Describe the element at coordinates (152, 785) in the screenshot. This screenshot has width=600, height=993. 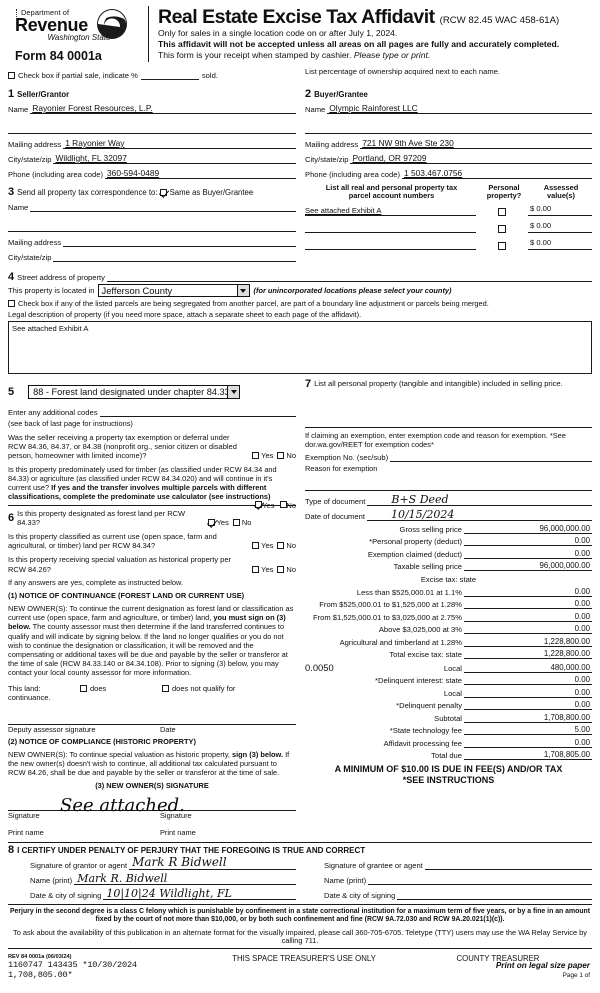
I see `notice-3-title: (3) NEW OWNER(S) SIGNATURE` at that location.